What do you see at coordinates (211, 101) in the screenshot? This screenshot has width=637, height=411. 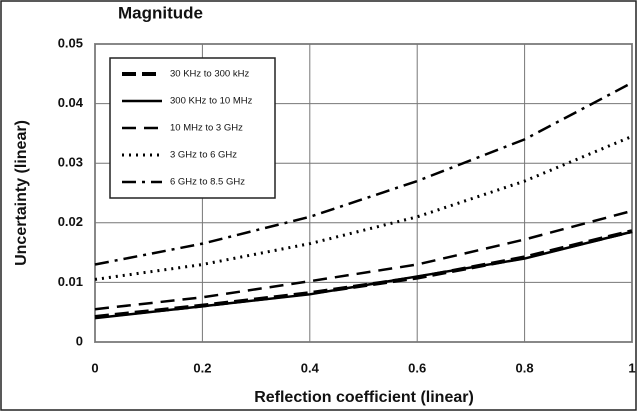 I see `legend-label: 300 KHz to 10 MHz` at bounding box center [211, 101].